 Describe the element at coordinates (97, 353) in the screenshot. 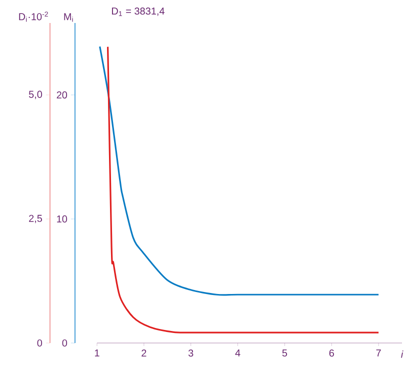

I see `x-tick-label: 1` at that location.